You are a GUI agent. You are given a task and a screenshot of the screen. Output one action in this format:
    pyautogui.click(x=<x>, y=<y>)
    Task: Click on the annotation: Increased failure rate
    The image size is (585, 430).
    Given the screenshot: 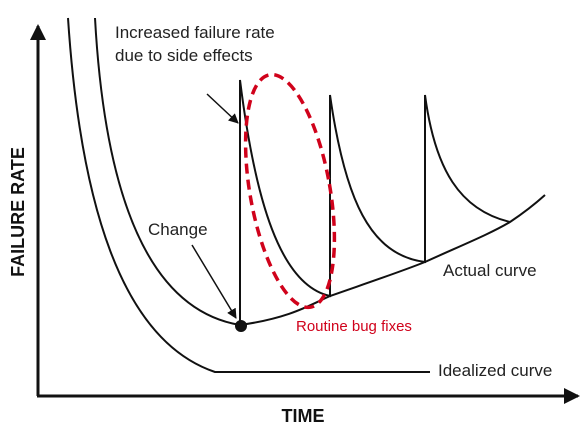 What is the action you would take?
    pyautogui.click(x=195, y=32)
    